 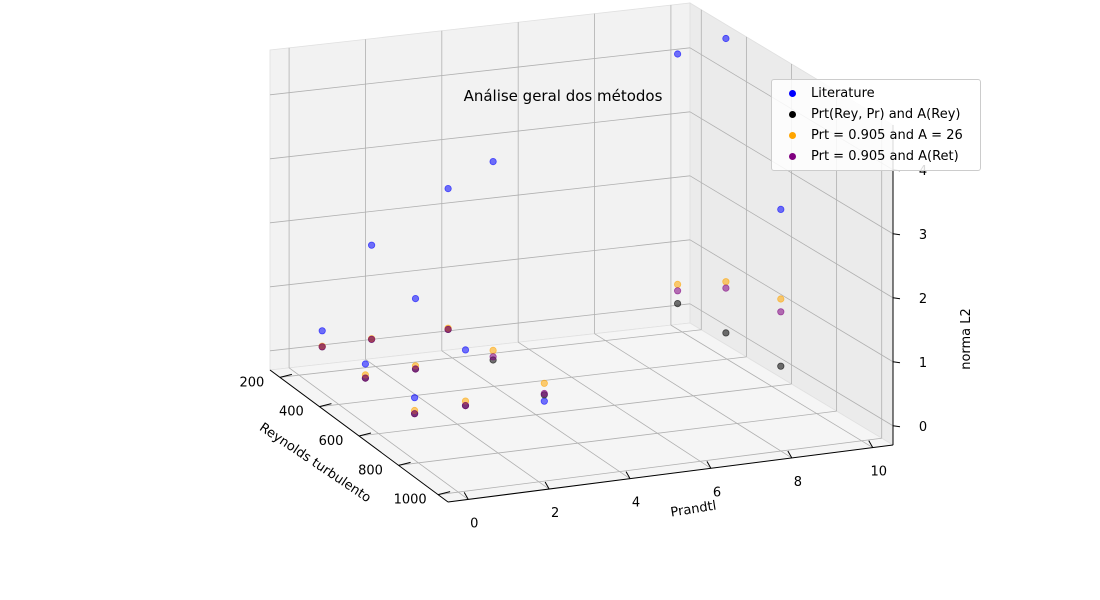 I want to click on legend-item: Literature, so click(x=877, y=93).